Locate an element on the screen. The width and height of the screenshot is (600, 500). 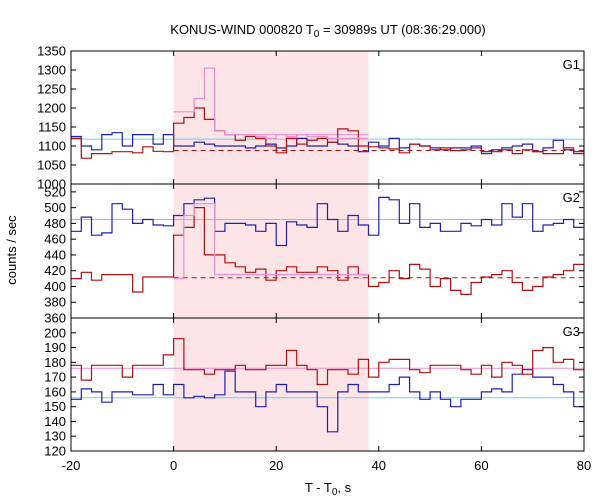
y-tick-label: 1100 is located at coordinates (52, 146).